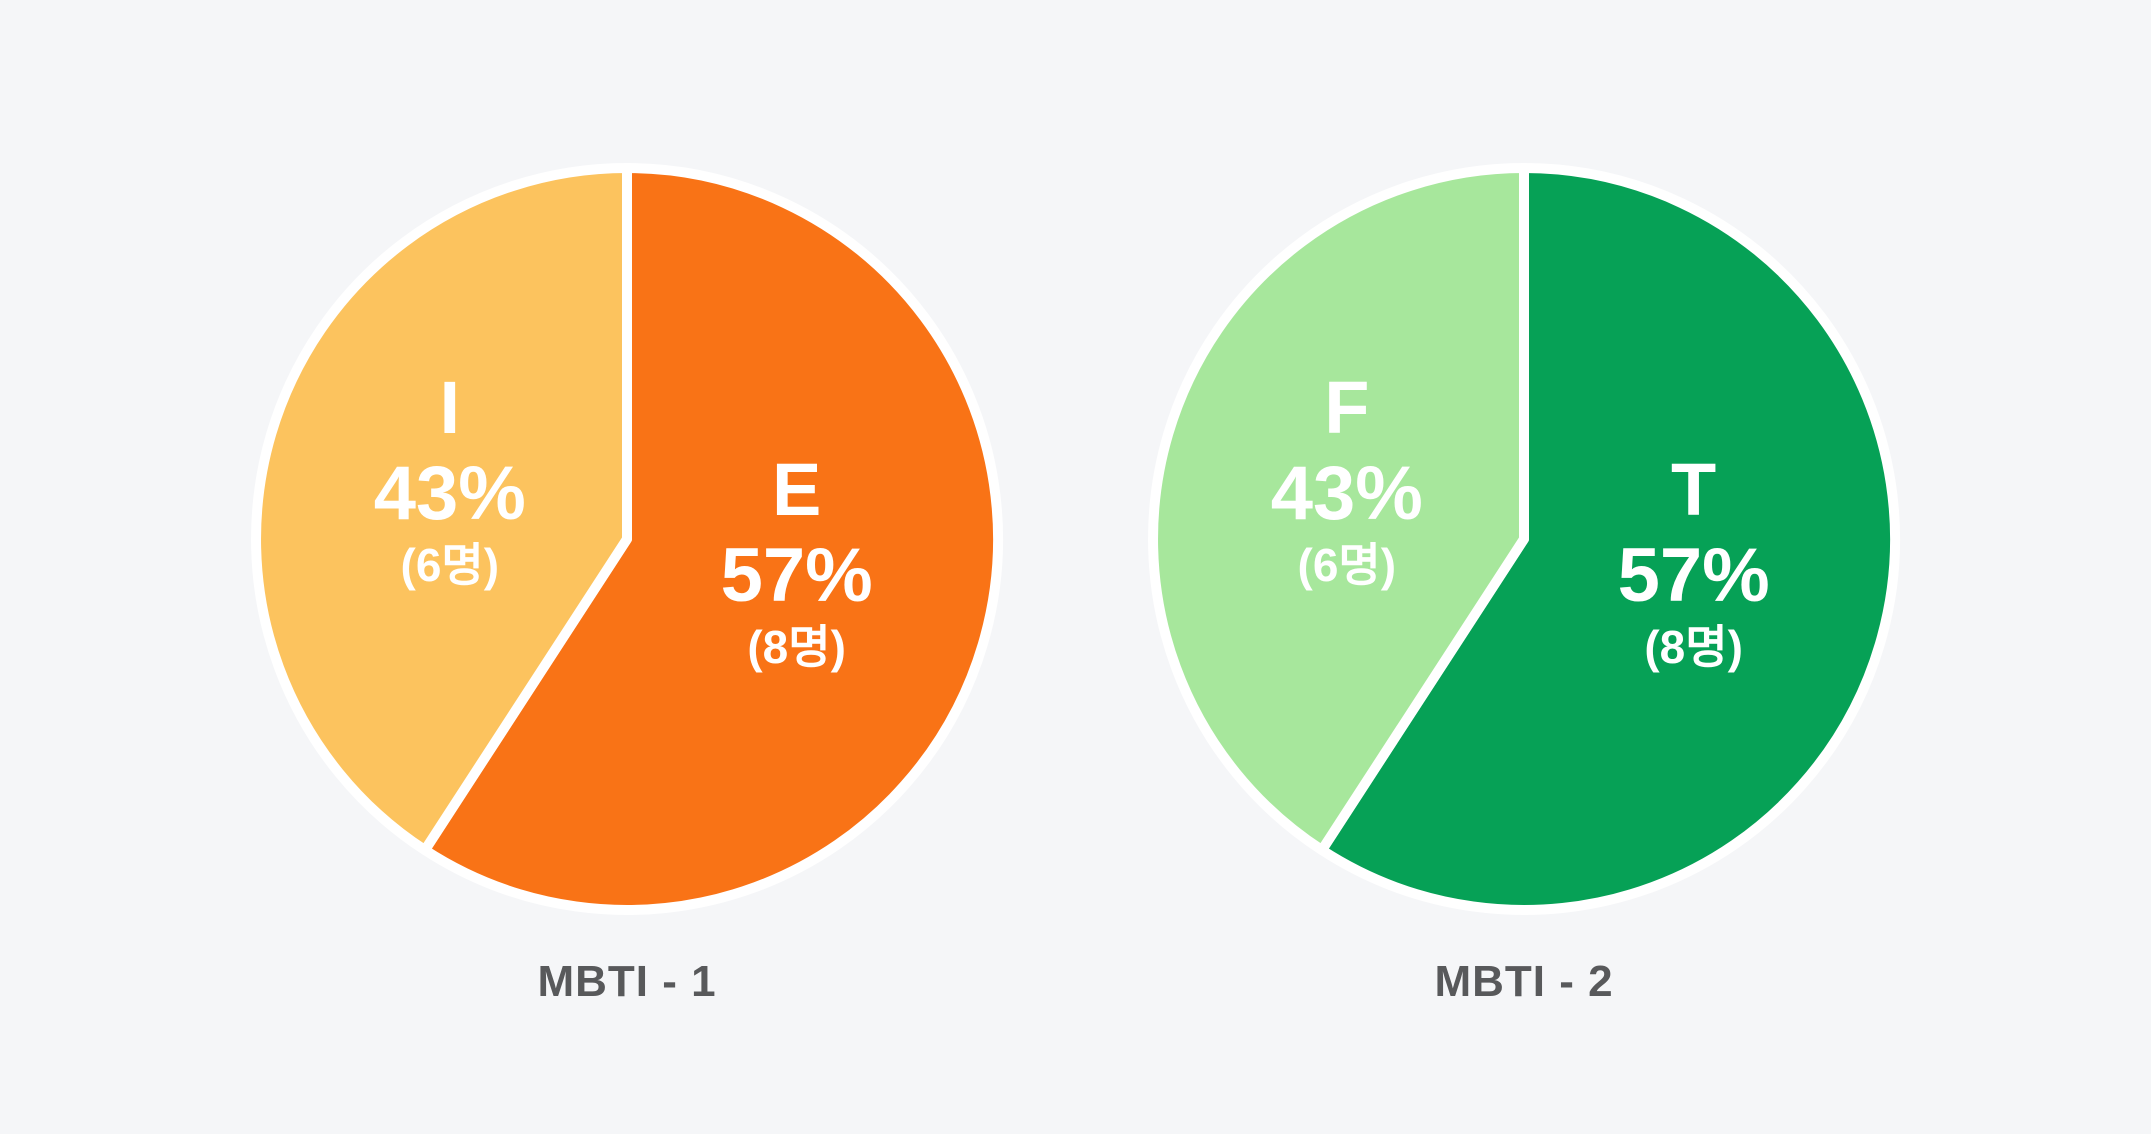 This screenshot has height=1134, width=2151. What do you see at coordinates (627, 981) in the screenshot?
I see `mbti-1-chart-title: MBTI - 1` at bounding box center [627, 981].